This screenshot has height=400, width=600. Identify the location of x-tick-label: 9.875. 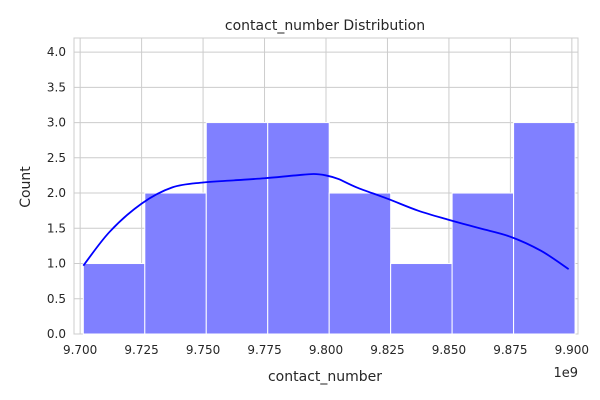
(510, 350).